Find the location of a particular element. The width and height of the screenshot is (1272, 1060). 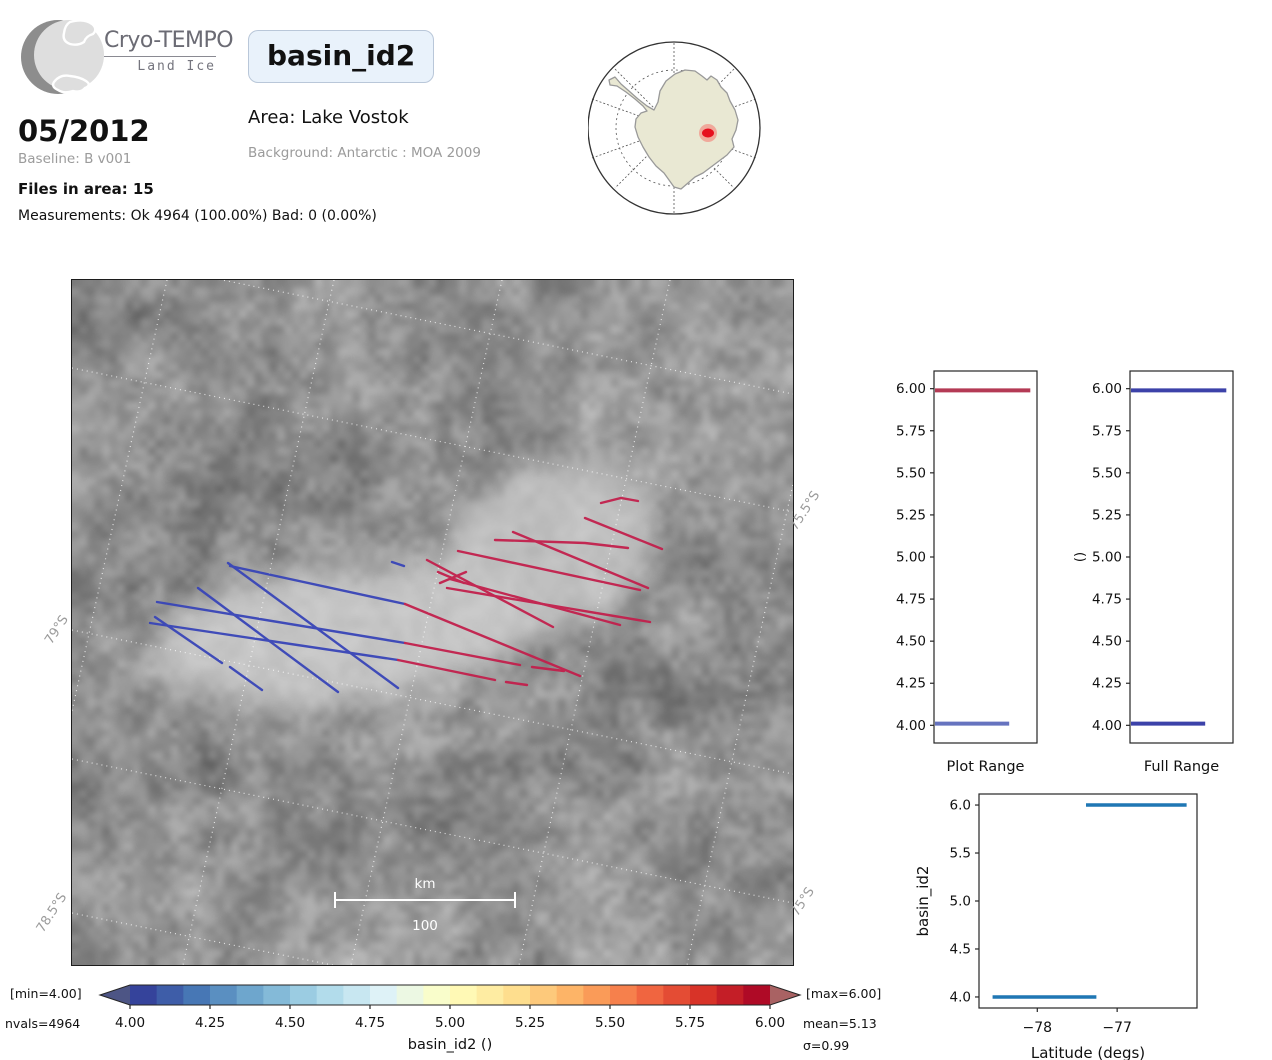

scalebar-unit: km is located at coordinates (425, 884).